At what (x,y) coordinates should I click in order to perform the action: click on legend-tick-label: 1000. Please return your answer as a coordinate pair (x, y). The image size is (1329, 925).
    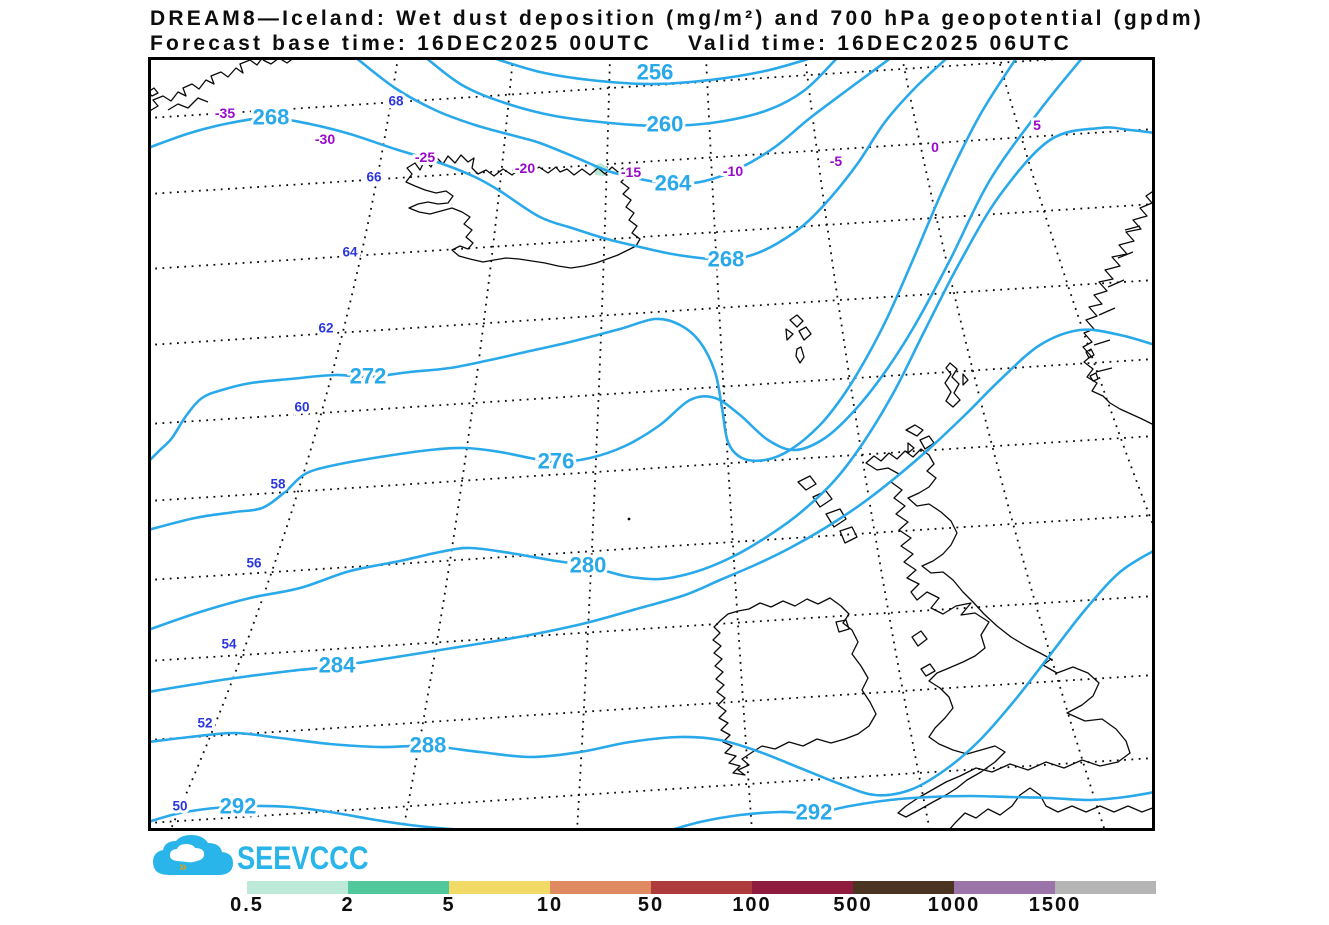
    Looking at the image, I should click on (954, 905).